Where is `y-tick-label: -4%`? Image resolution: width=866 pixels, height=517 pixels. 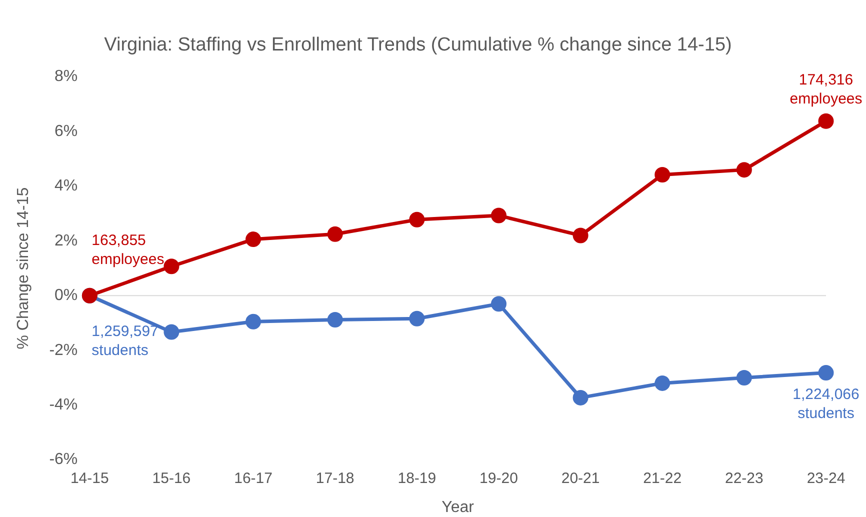
y-tick-label: -4% is located at coordinates (63, 405).